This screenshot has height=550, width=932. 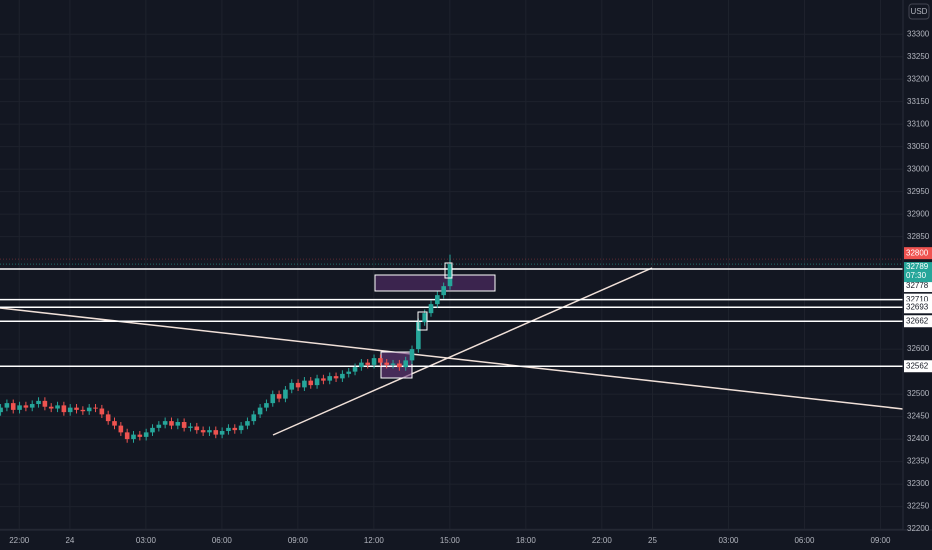 What do you see at coordinates (918, 483) in the screenshot?
I see `y-tick-label: 32300` at bounding box center [918, 483].